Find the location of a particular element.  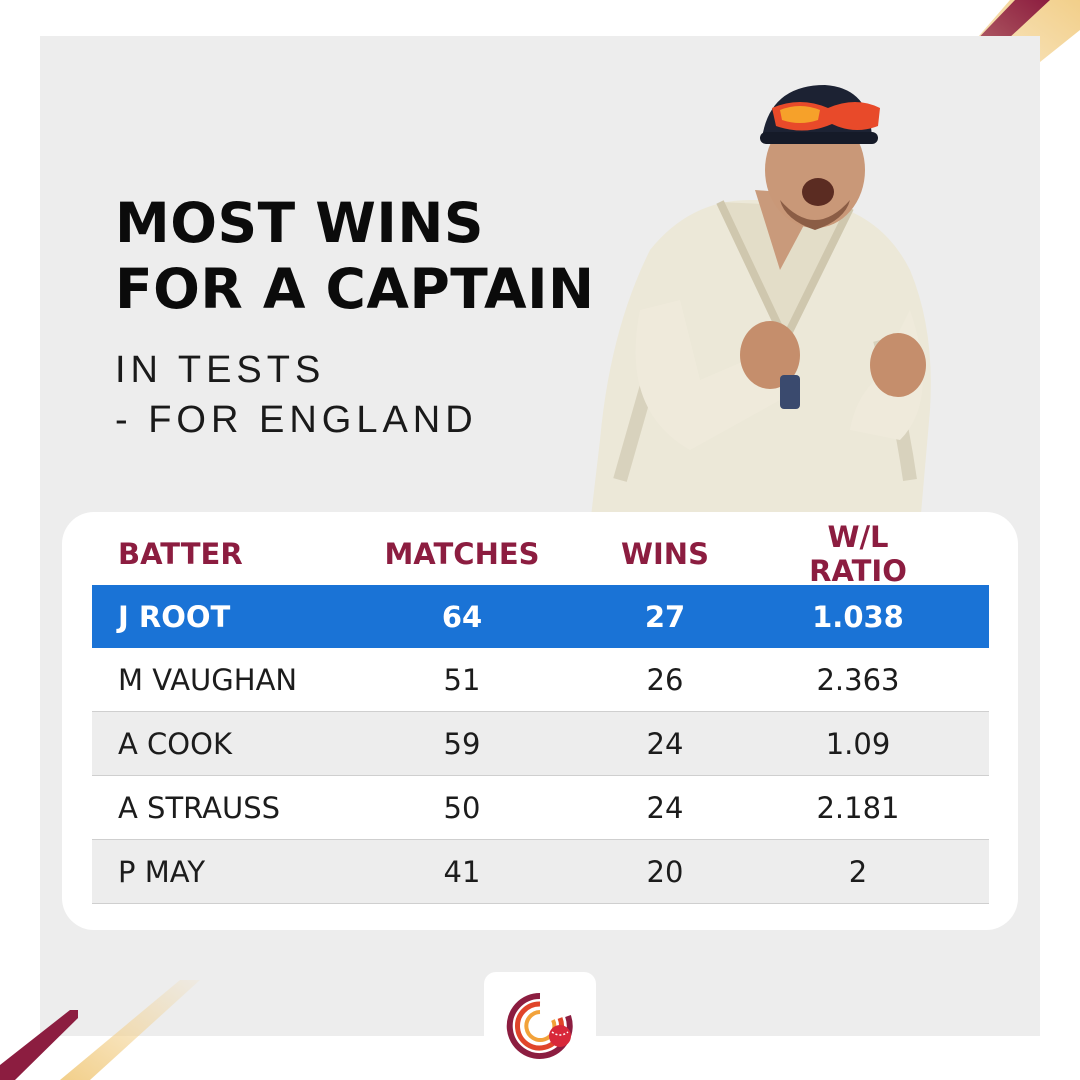

title-line-2: FOR A CAPTAIN is located at coordinates (355, 289).